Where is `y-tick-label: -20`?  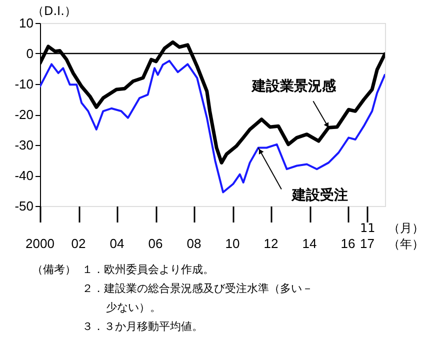 y-tick-label: -20 is located at coordinates (24, 114).